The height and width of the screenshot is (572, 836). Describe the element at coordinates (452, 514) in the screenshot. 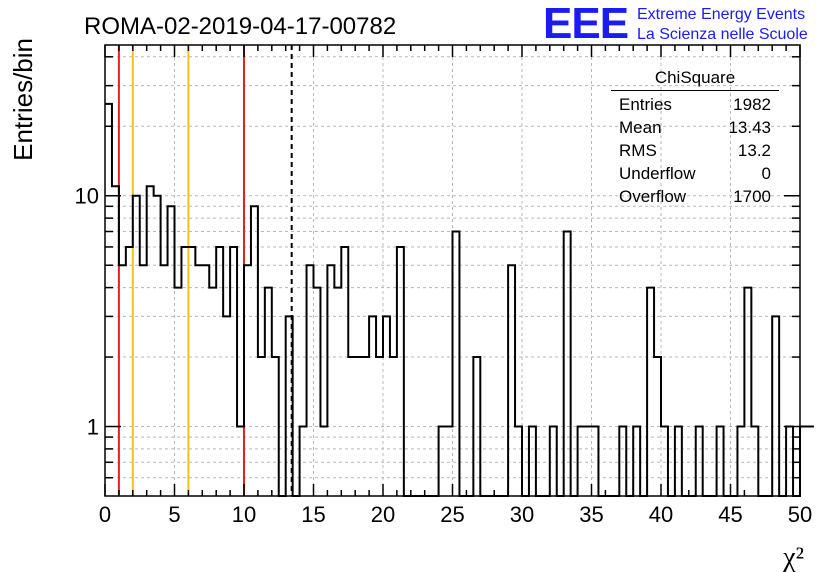

I see `x-tick-label: 25` at that location.